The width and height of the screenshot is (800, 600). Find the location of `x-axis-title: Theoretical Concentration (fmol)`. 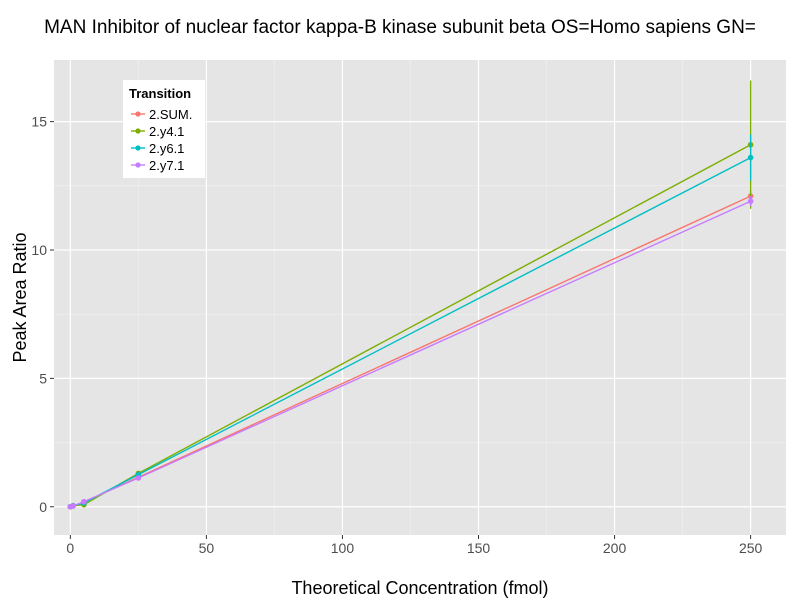

x-axis-title: Theoretical Concentration (fmol) is located at coordinates (419, 588).